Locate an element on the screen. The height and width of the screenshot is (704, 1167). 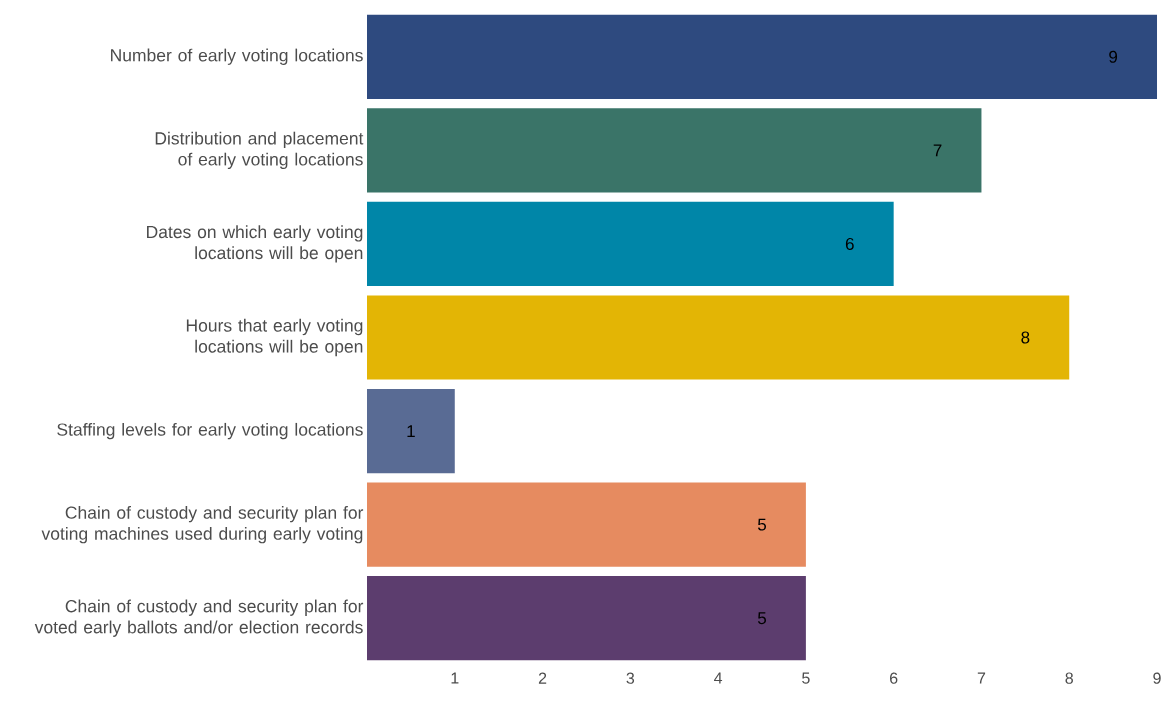
x-tick-label: 1 is located at coordinates (455, 678).